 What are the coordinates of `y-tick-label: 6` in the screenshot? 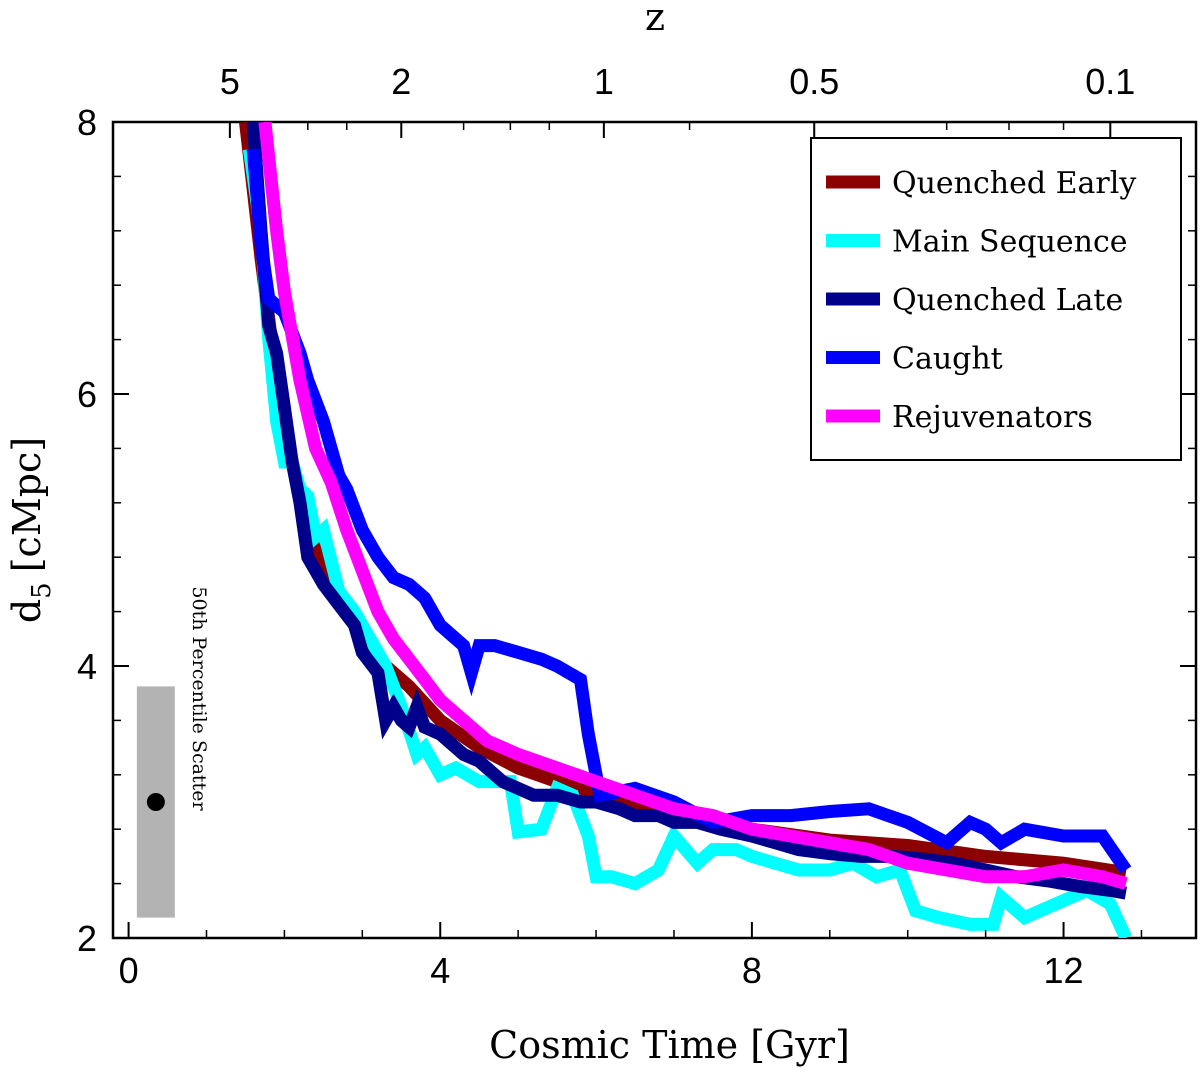 It's located at (87, 394).